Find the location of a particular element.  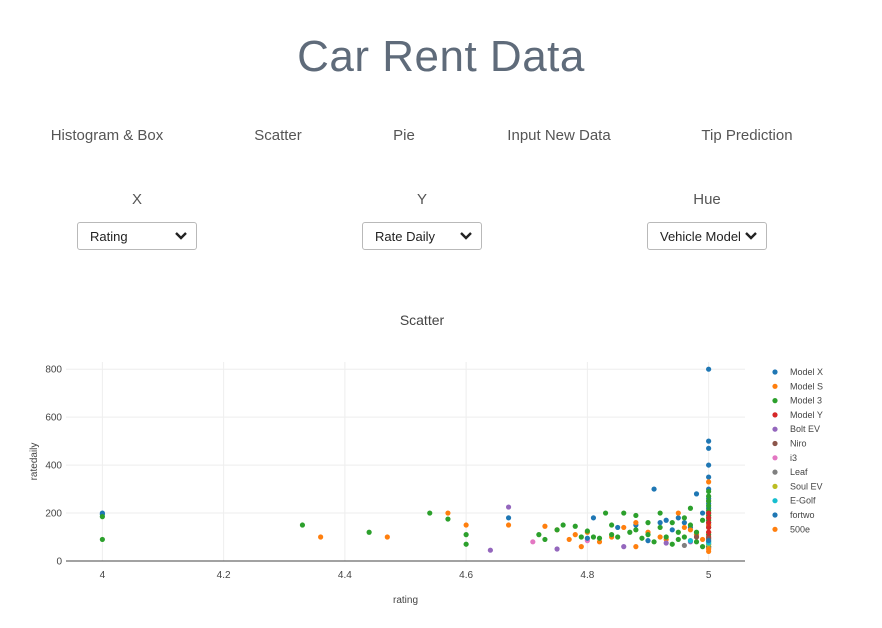

y-select-value: Rate Daily is located at coordinates (405, 236).